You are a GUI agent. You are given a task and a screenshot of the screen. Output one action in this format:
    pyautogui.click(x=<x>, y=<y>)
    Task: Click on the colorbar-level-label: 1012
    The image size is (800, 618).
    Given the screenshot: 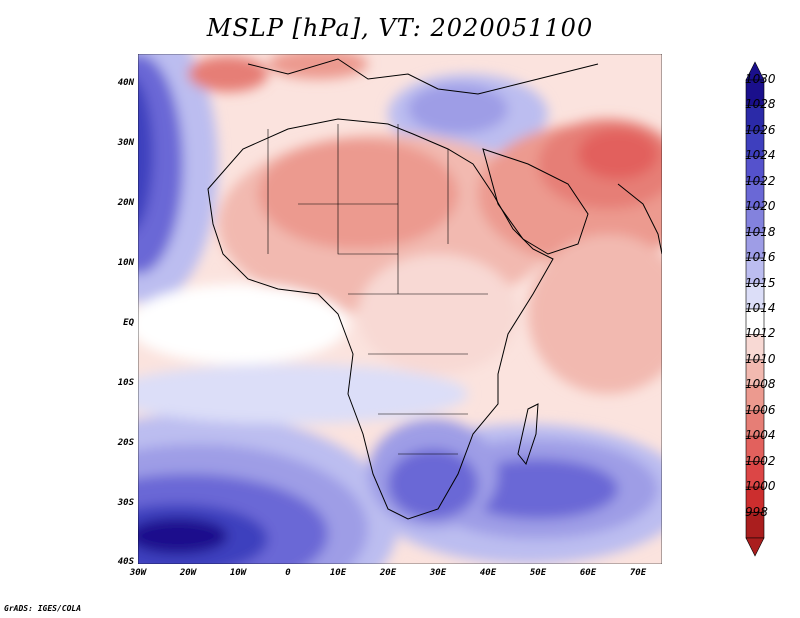 What is the action you would take?
    pyautogui.click(x=760, y=333)
    